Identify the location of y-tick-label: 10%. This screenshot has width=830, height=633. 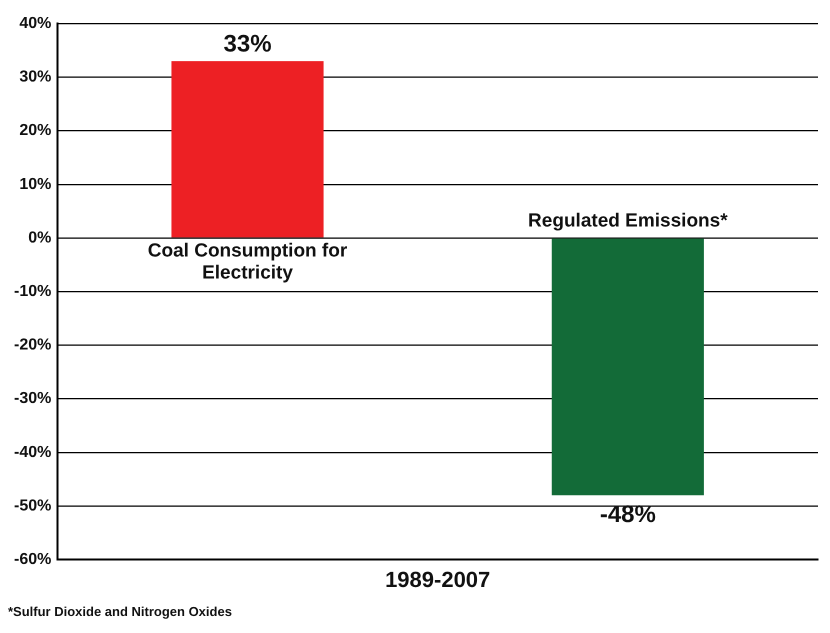
(35, 184).